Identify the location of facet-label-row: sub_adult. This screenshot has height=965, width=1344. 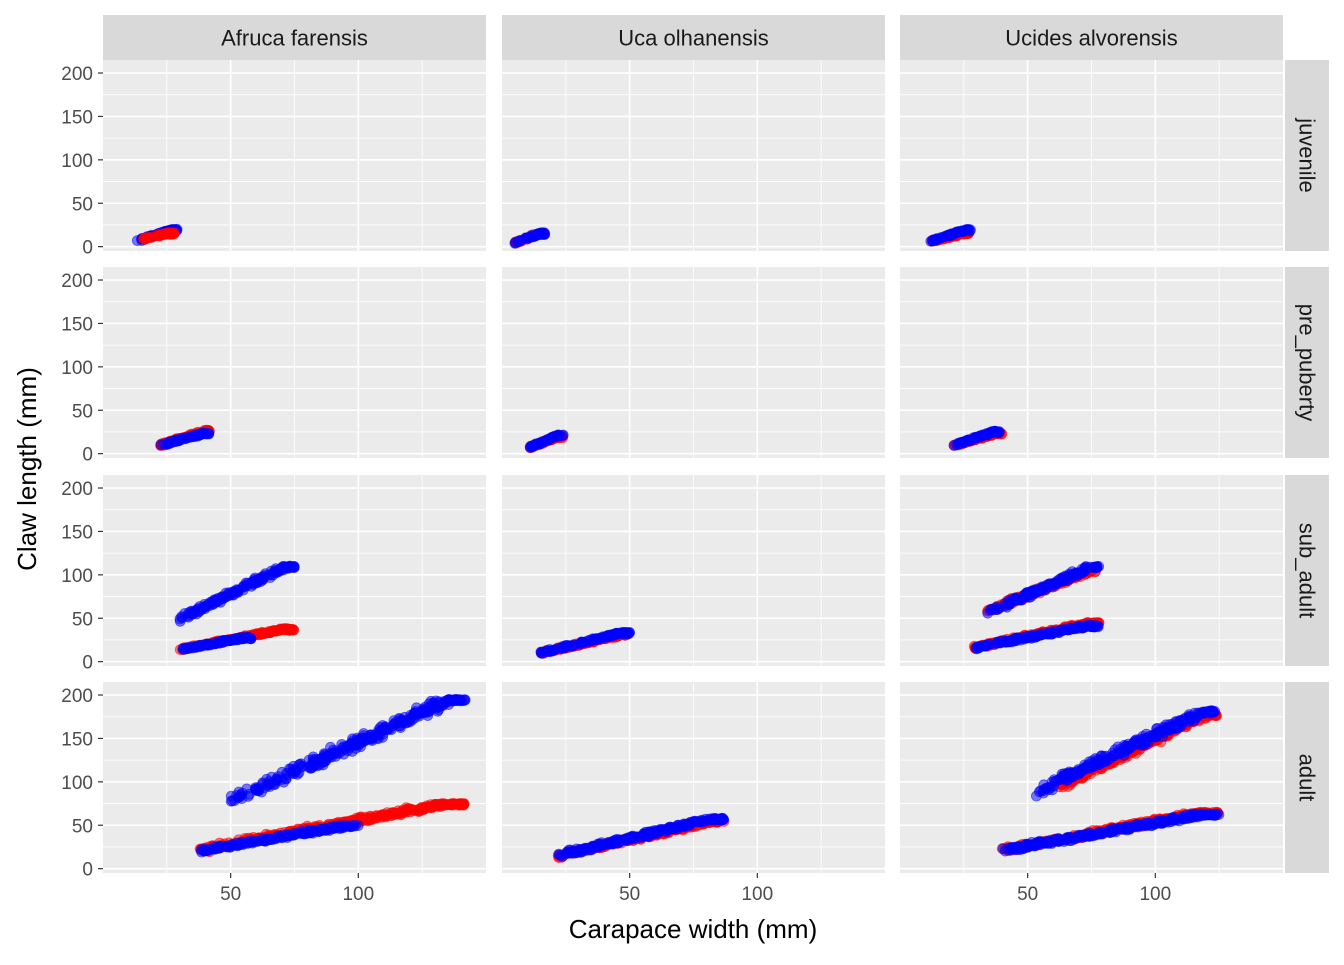
(1307, 570).